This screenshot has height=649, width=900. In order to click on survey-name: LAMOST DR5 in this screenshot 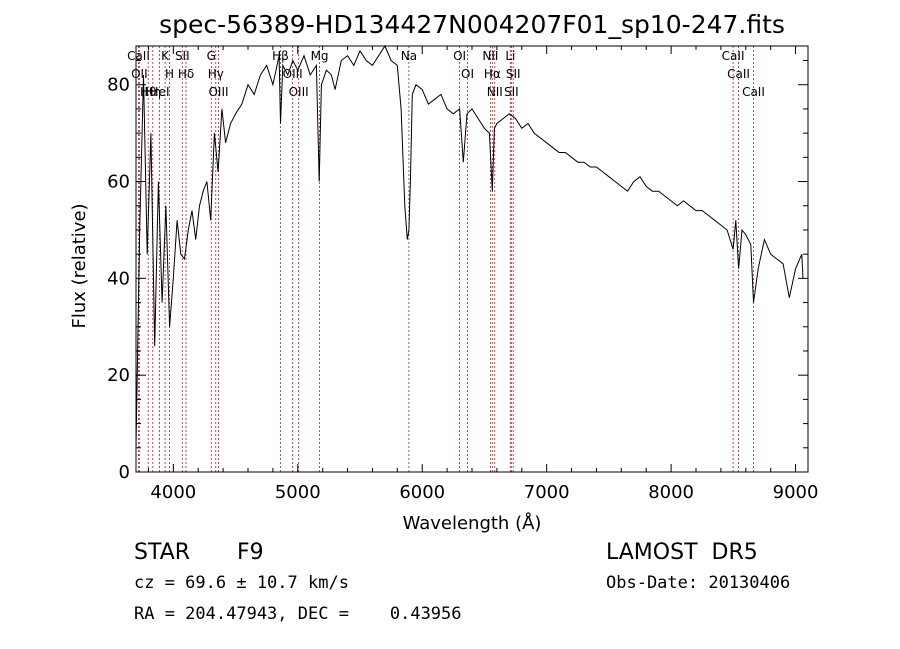, I will do `click(682, 552)`.